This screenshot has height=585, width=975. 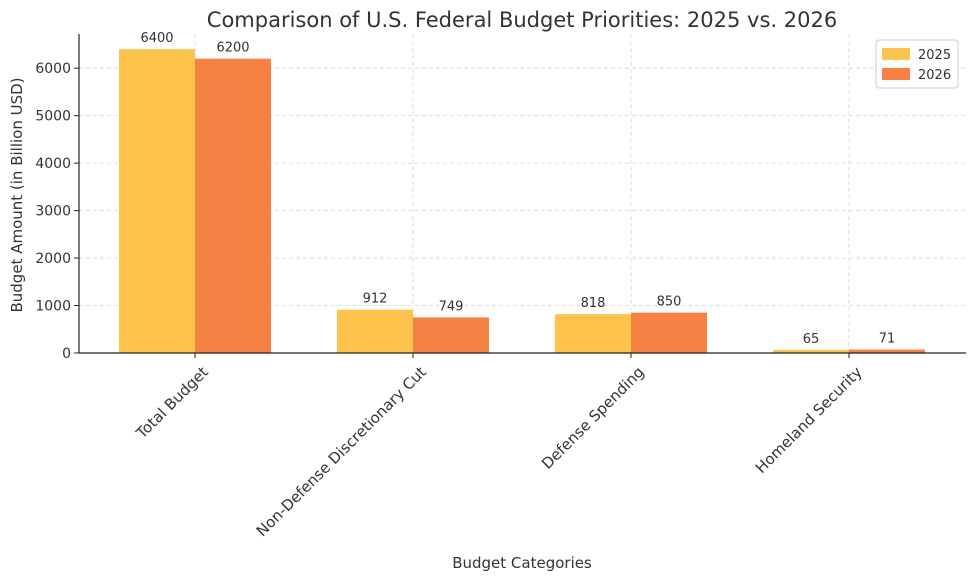 What do you see at coordinates (593, 418) in the screenshot?
I see `x-tick-label: Defense Spending` at bounding box center [593, 418].